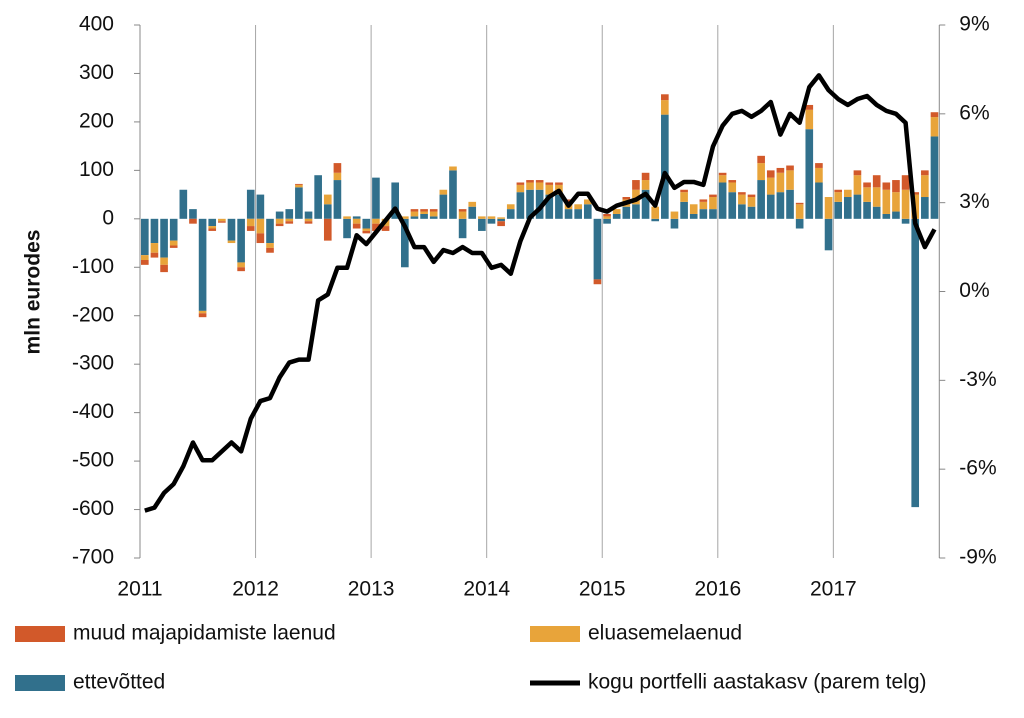 The image size is (1024, 718). I want to click on y2-tick-label: 0%, so click(974, 290).